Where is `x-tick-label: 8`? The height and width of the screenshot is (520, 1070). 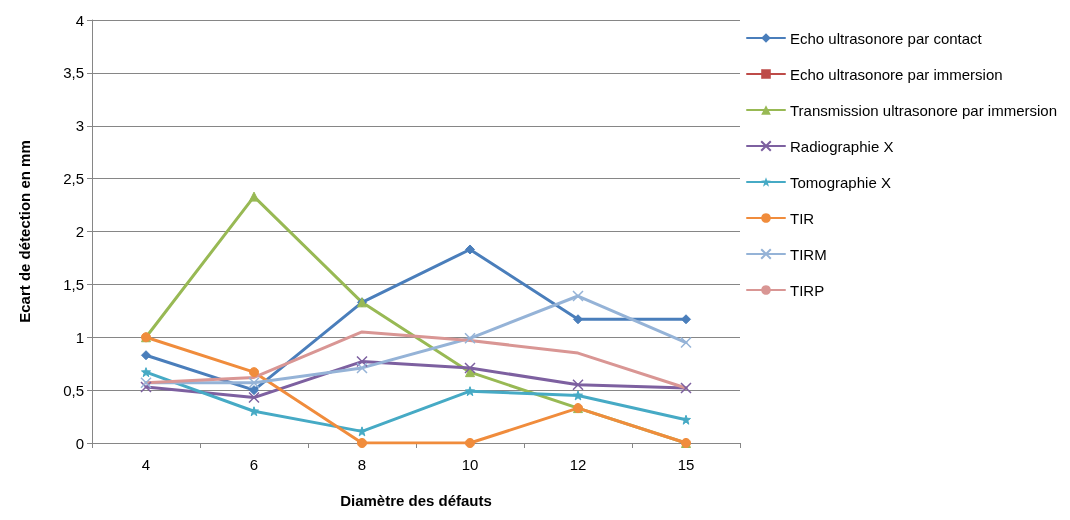
x-tick-label: 8 is located at coordinates (362, 464).